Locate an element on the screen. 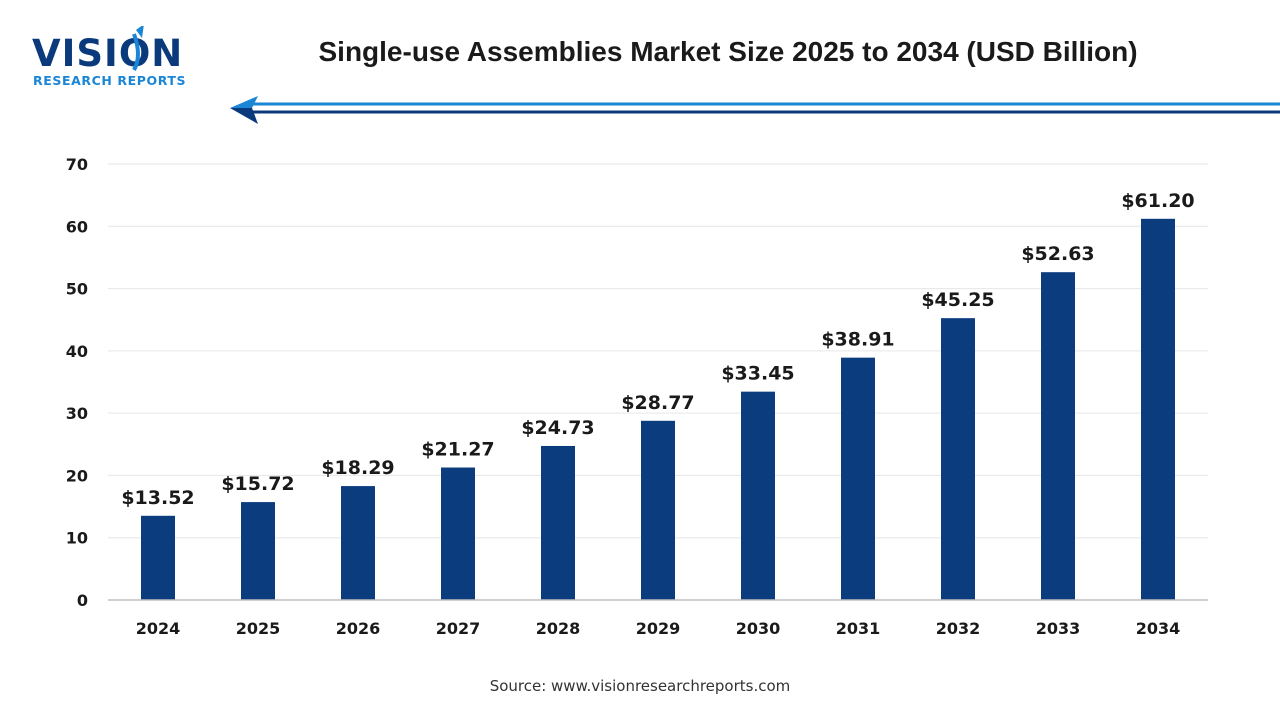 The height and width of the screenshot is (720, 1280). divider-arrow-icon is located at coordinates (244, 102).